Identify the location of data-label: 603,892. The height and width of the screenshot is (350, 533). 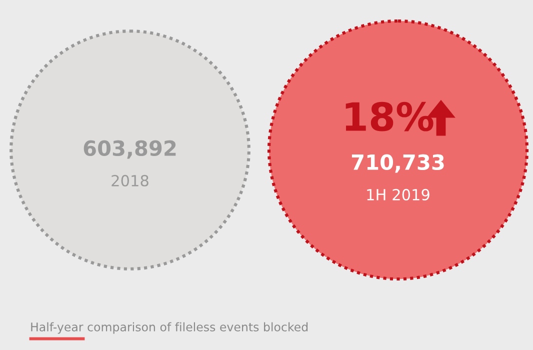
(130, 149).